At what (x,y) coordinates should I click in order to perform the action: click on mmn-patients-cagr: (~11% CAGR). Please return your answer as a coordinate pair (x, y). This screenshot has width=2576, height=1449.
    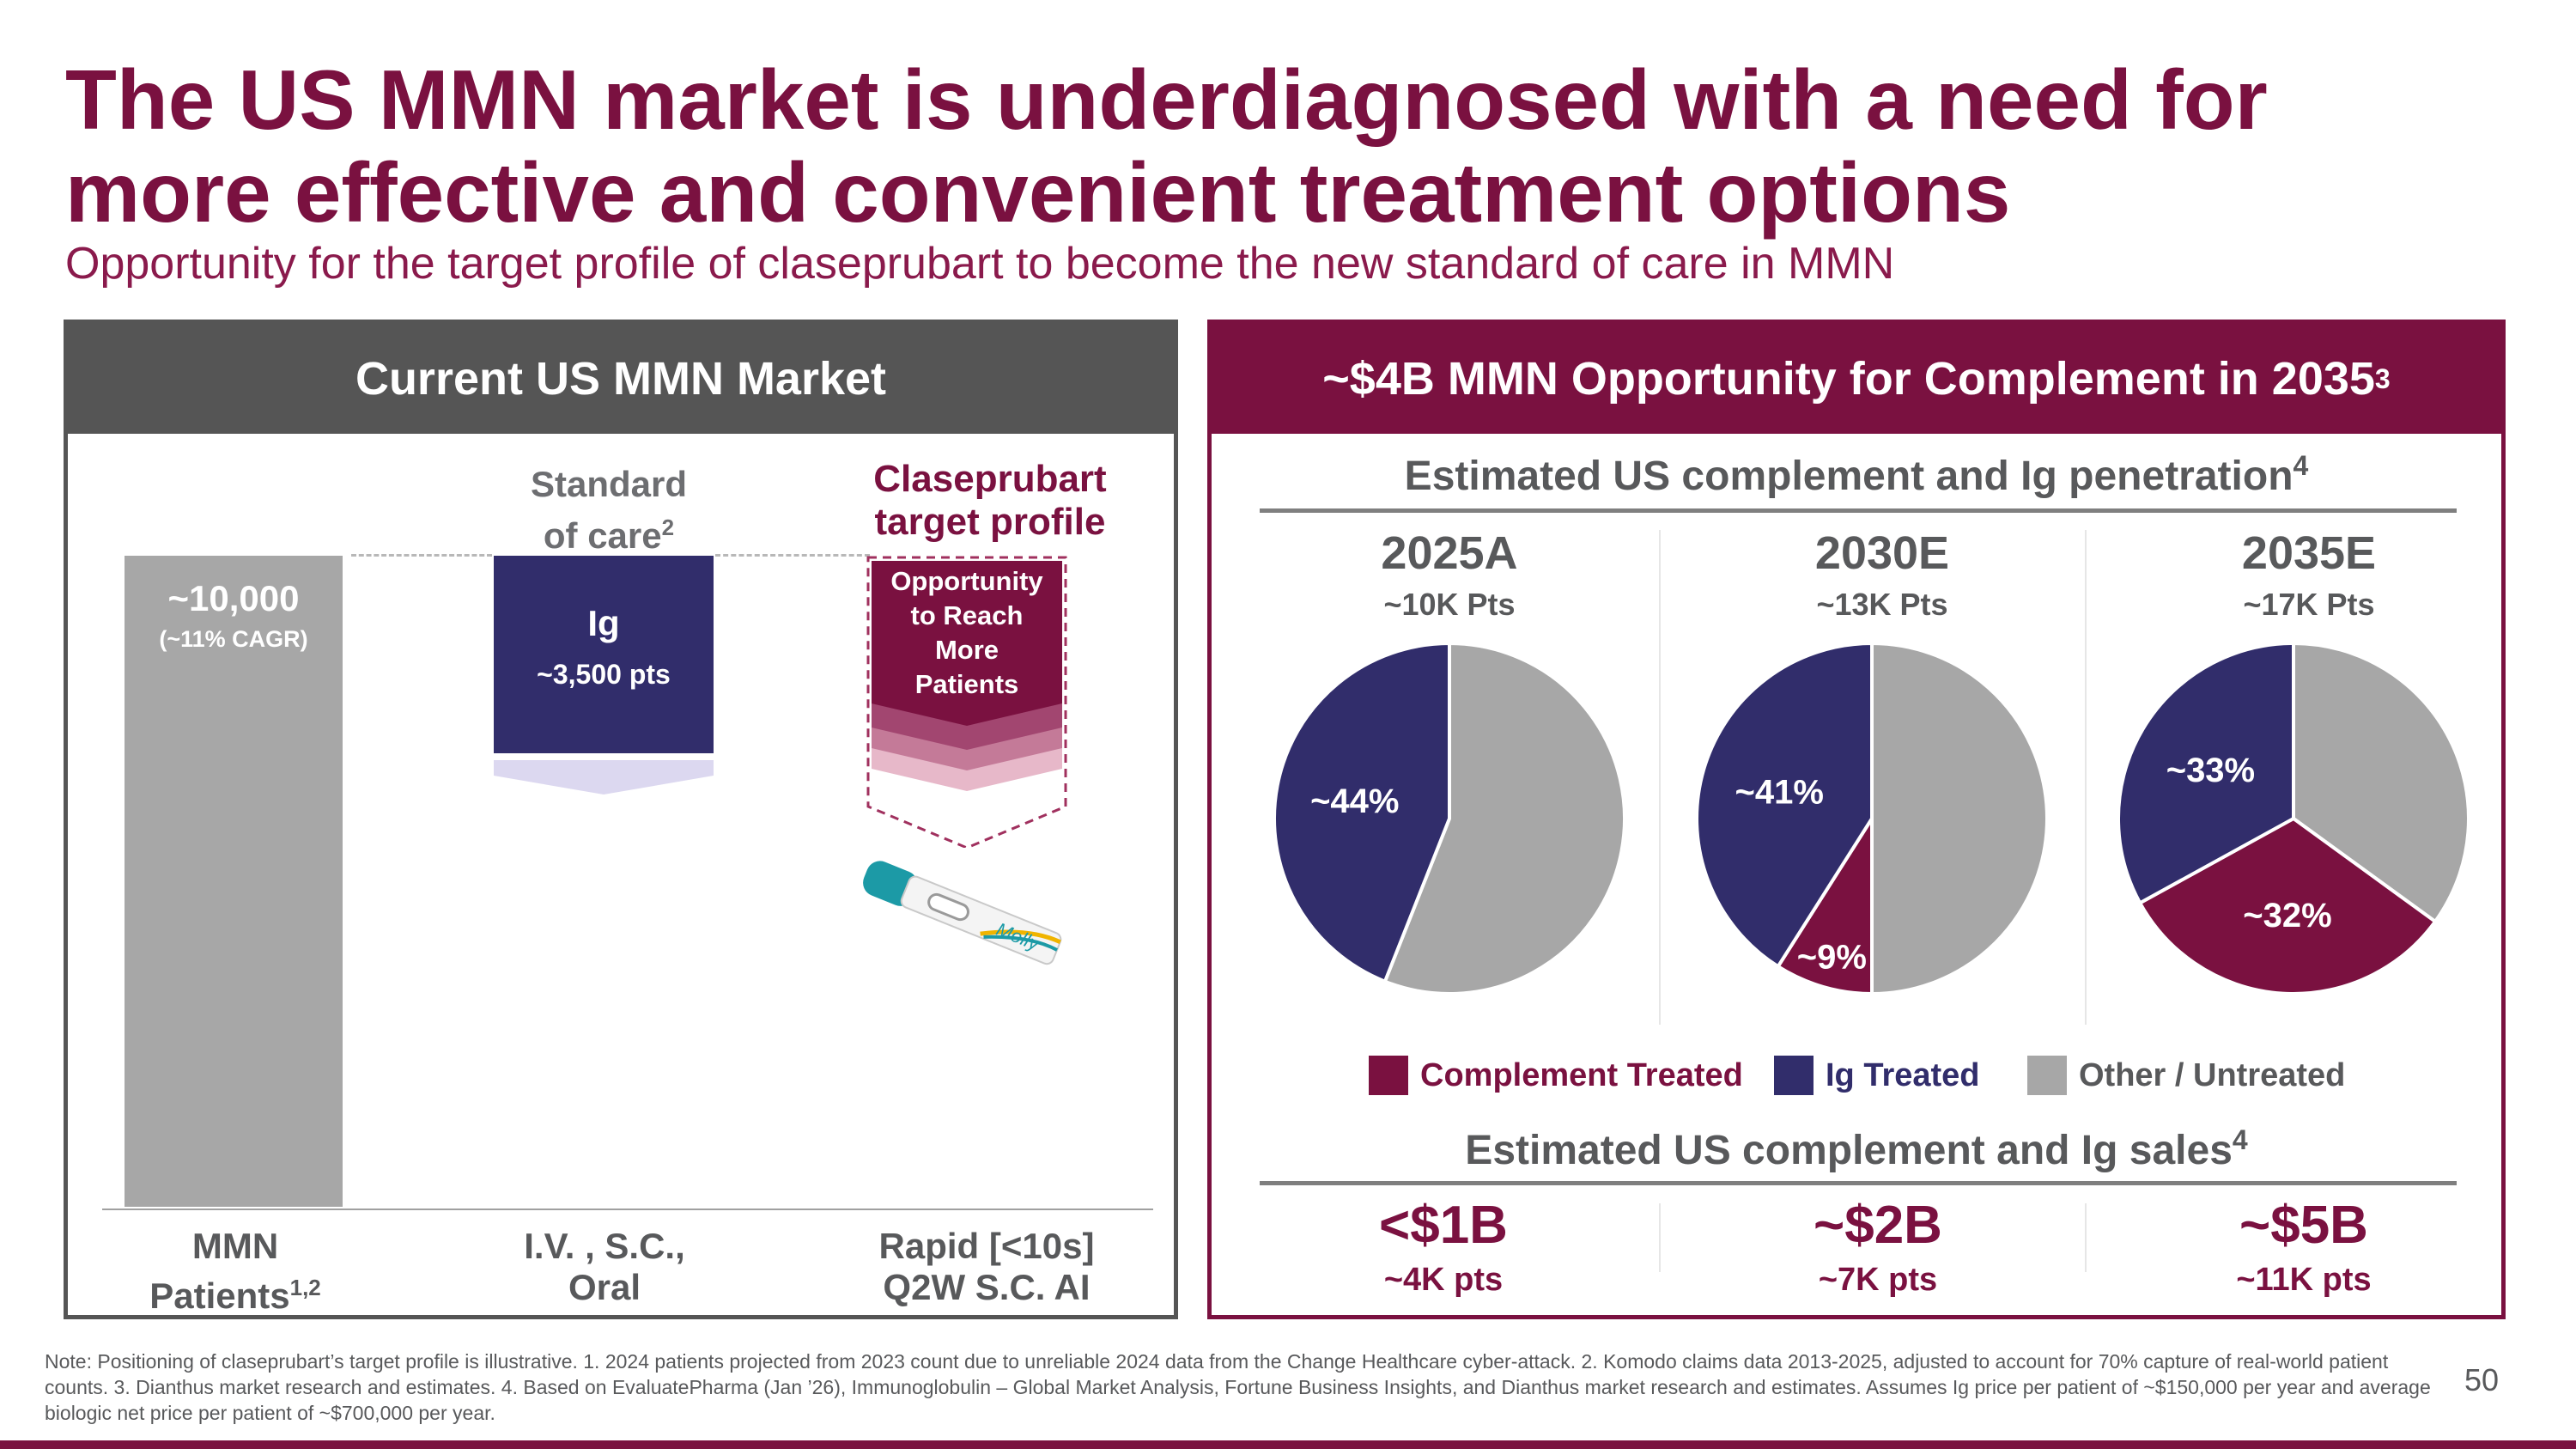
    Looking at the image, I should click on (233, 639).